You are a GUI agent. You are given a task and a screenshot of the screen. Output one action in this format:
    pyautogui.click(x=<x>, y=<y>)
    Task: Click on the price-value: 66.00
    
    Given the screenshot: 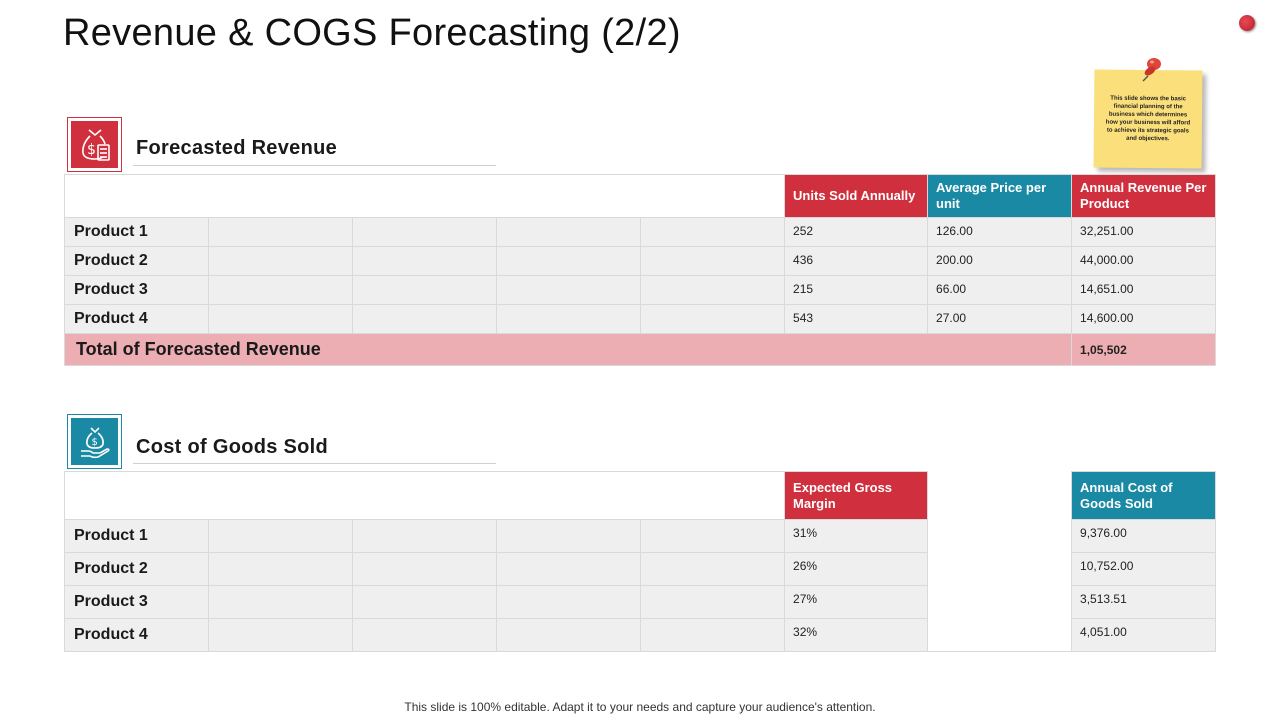 What is the action you would take?
    pyautogui.click(x=1000, y=290)
    